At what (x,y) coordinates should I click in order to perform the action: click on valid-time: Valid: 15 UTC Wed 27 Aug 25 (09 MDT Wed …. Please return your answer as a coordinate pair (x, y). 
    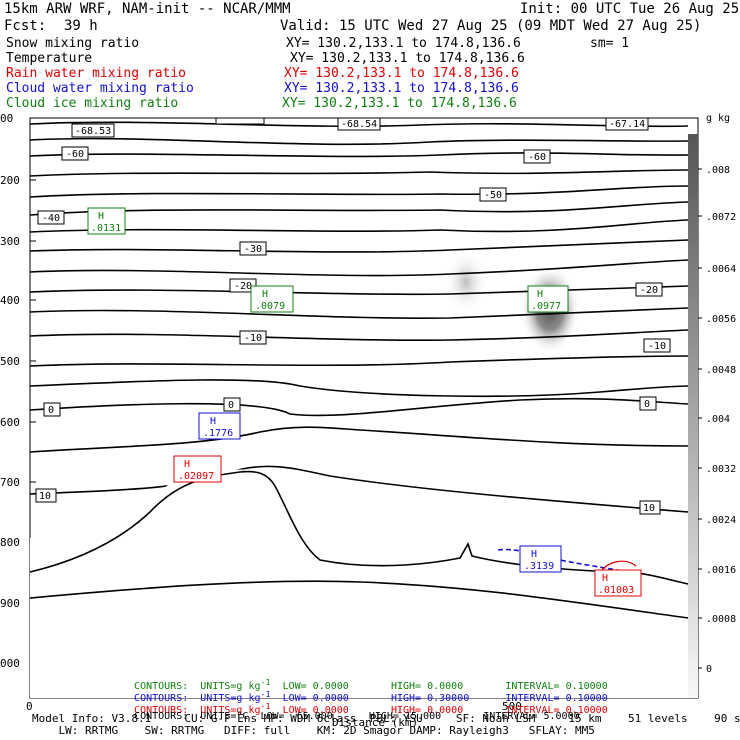
    Looking at the image, I should click on (491, 26).